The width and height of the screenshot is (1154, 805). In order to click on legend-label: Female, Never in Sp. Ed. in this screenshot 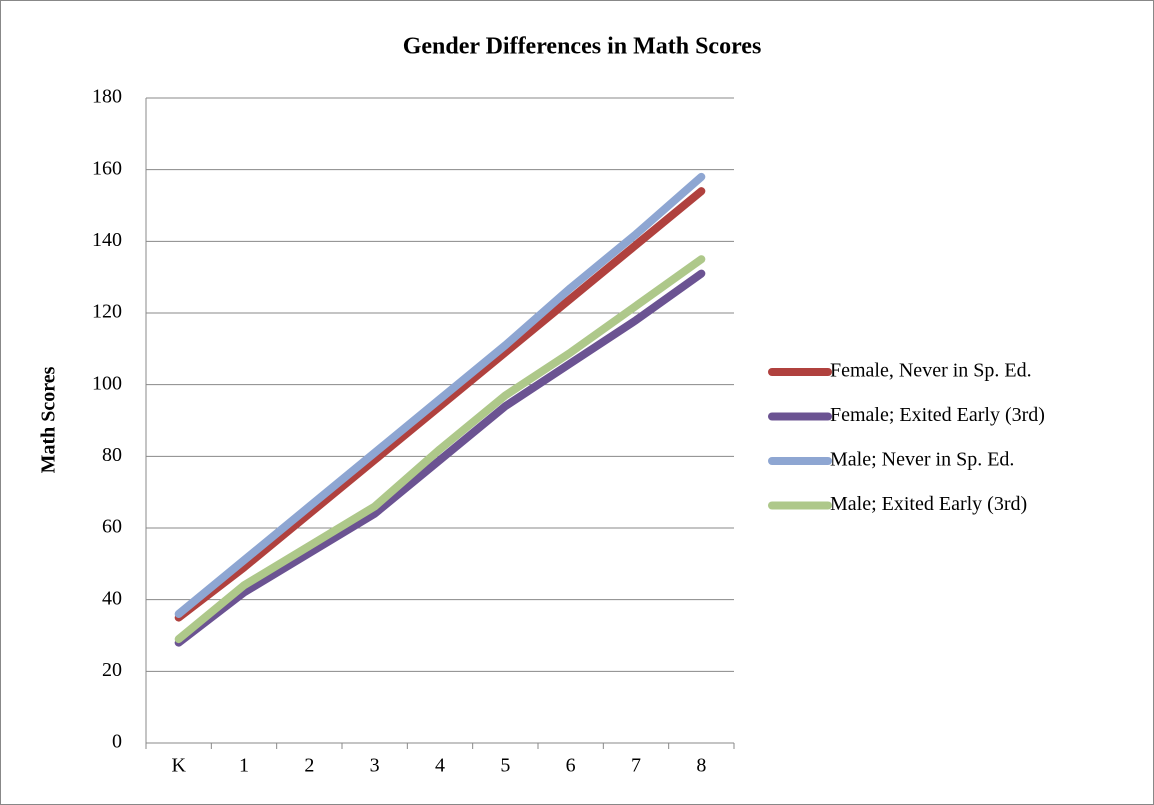, I will do `click(931, 371)`.